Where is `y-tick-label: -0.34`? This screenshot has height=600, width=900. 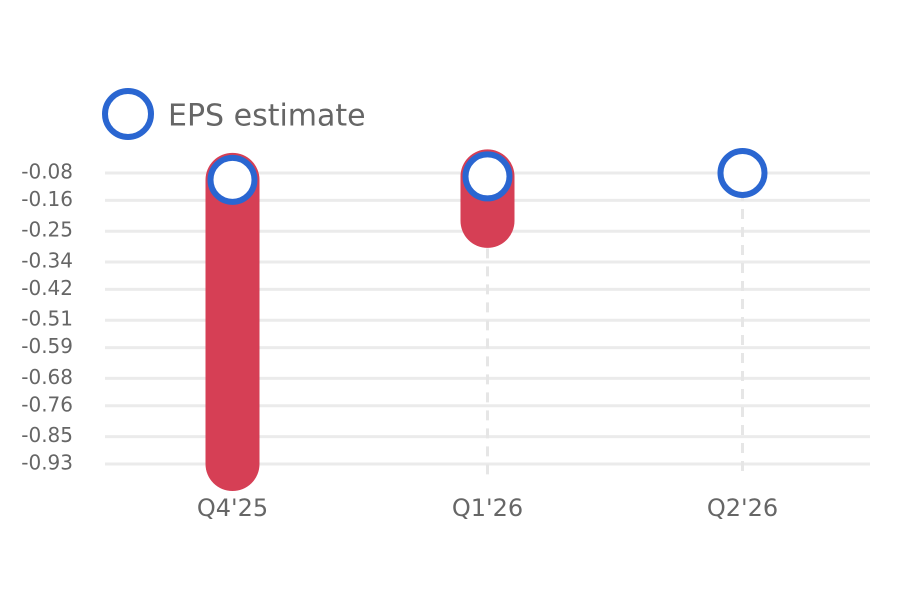
y-tick-label: -0.34 is located at coordinates (47, 261).